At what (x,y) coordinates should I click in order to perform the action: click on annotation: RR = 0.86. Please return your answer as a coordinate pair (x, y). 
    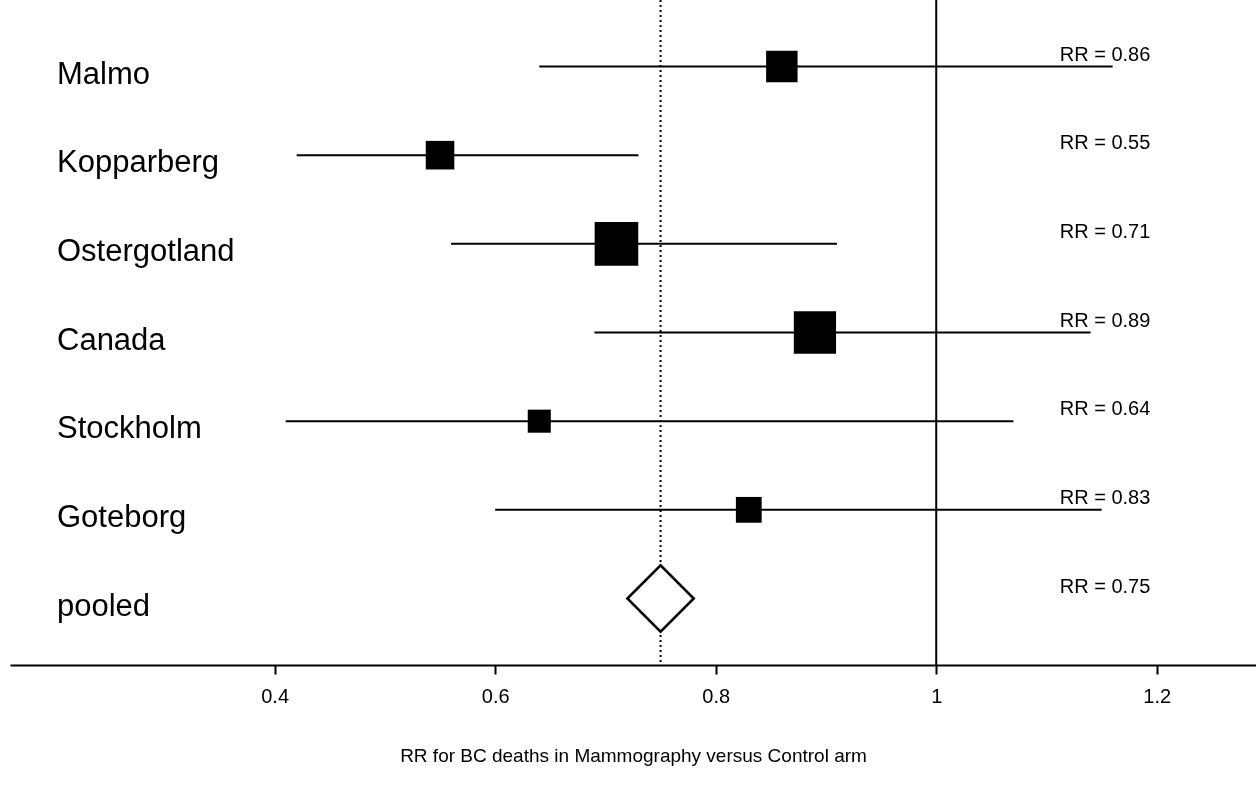
    Looking at the image, I should click on (1105, 53).